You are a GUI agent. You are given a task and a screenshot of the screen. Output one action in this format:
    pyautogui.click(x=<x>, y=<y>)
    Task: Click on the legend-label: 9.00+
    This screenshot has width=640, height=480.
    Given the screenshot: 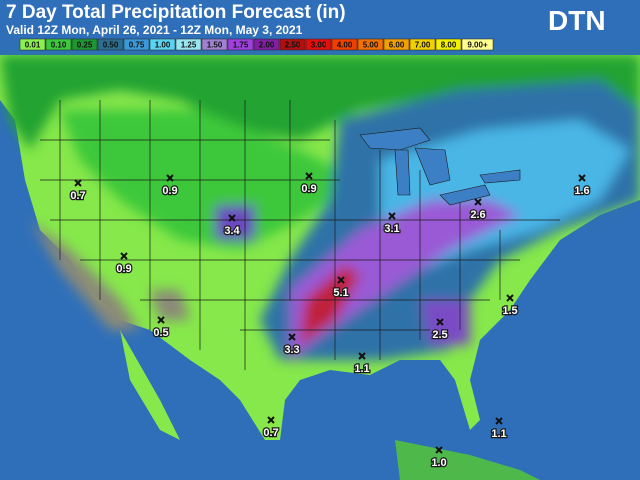 What is the action you would take?
    pyautogui.click(x=477, y=45)
    